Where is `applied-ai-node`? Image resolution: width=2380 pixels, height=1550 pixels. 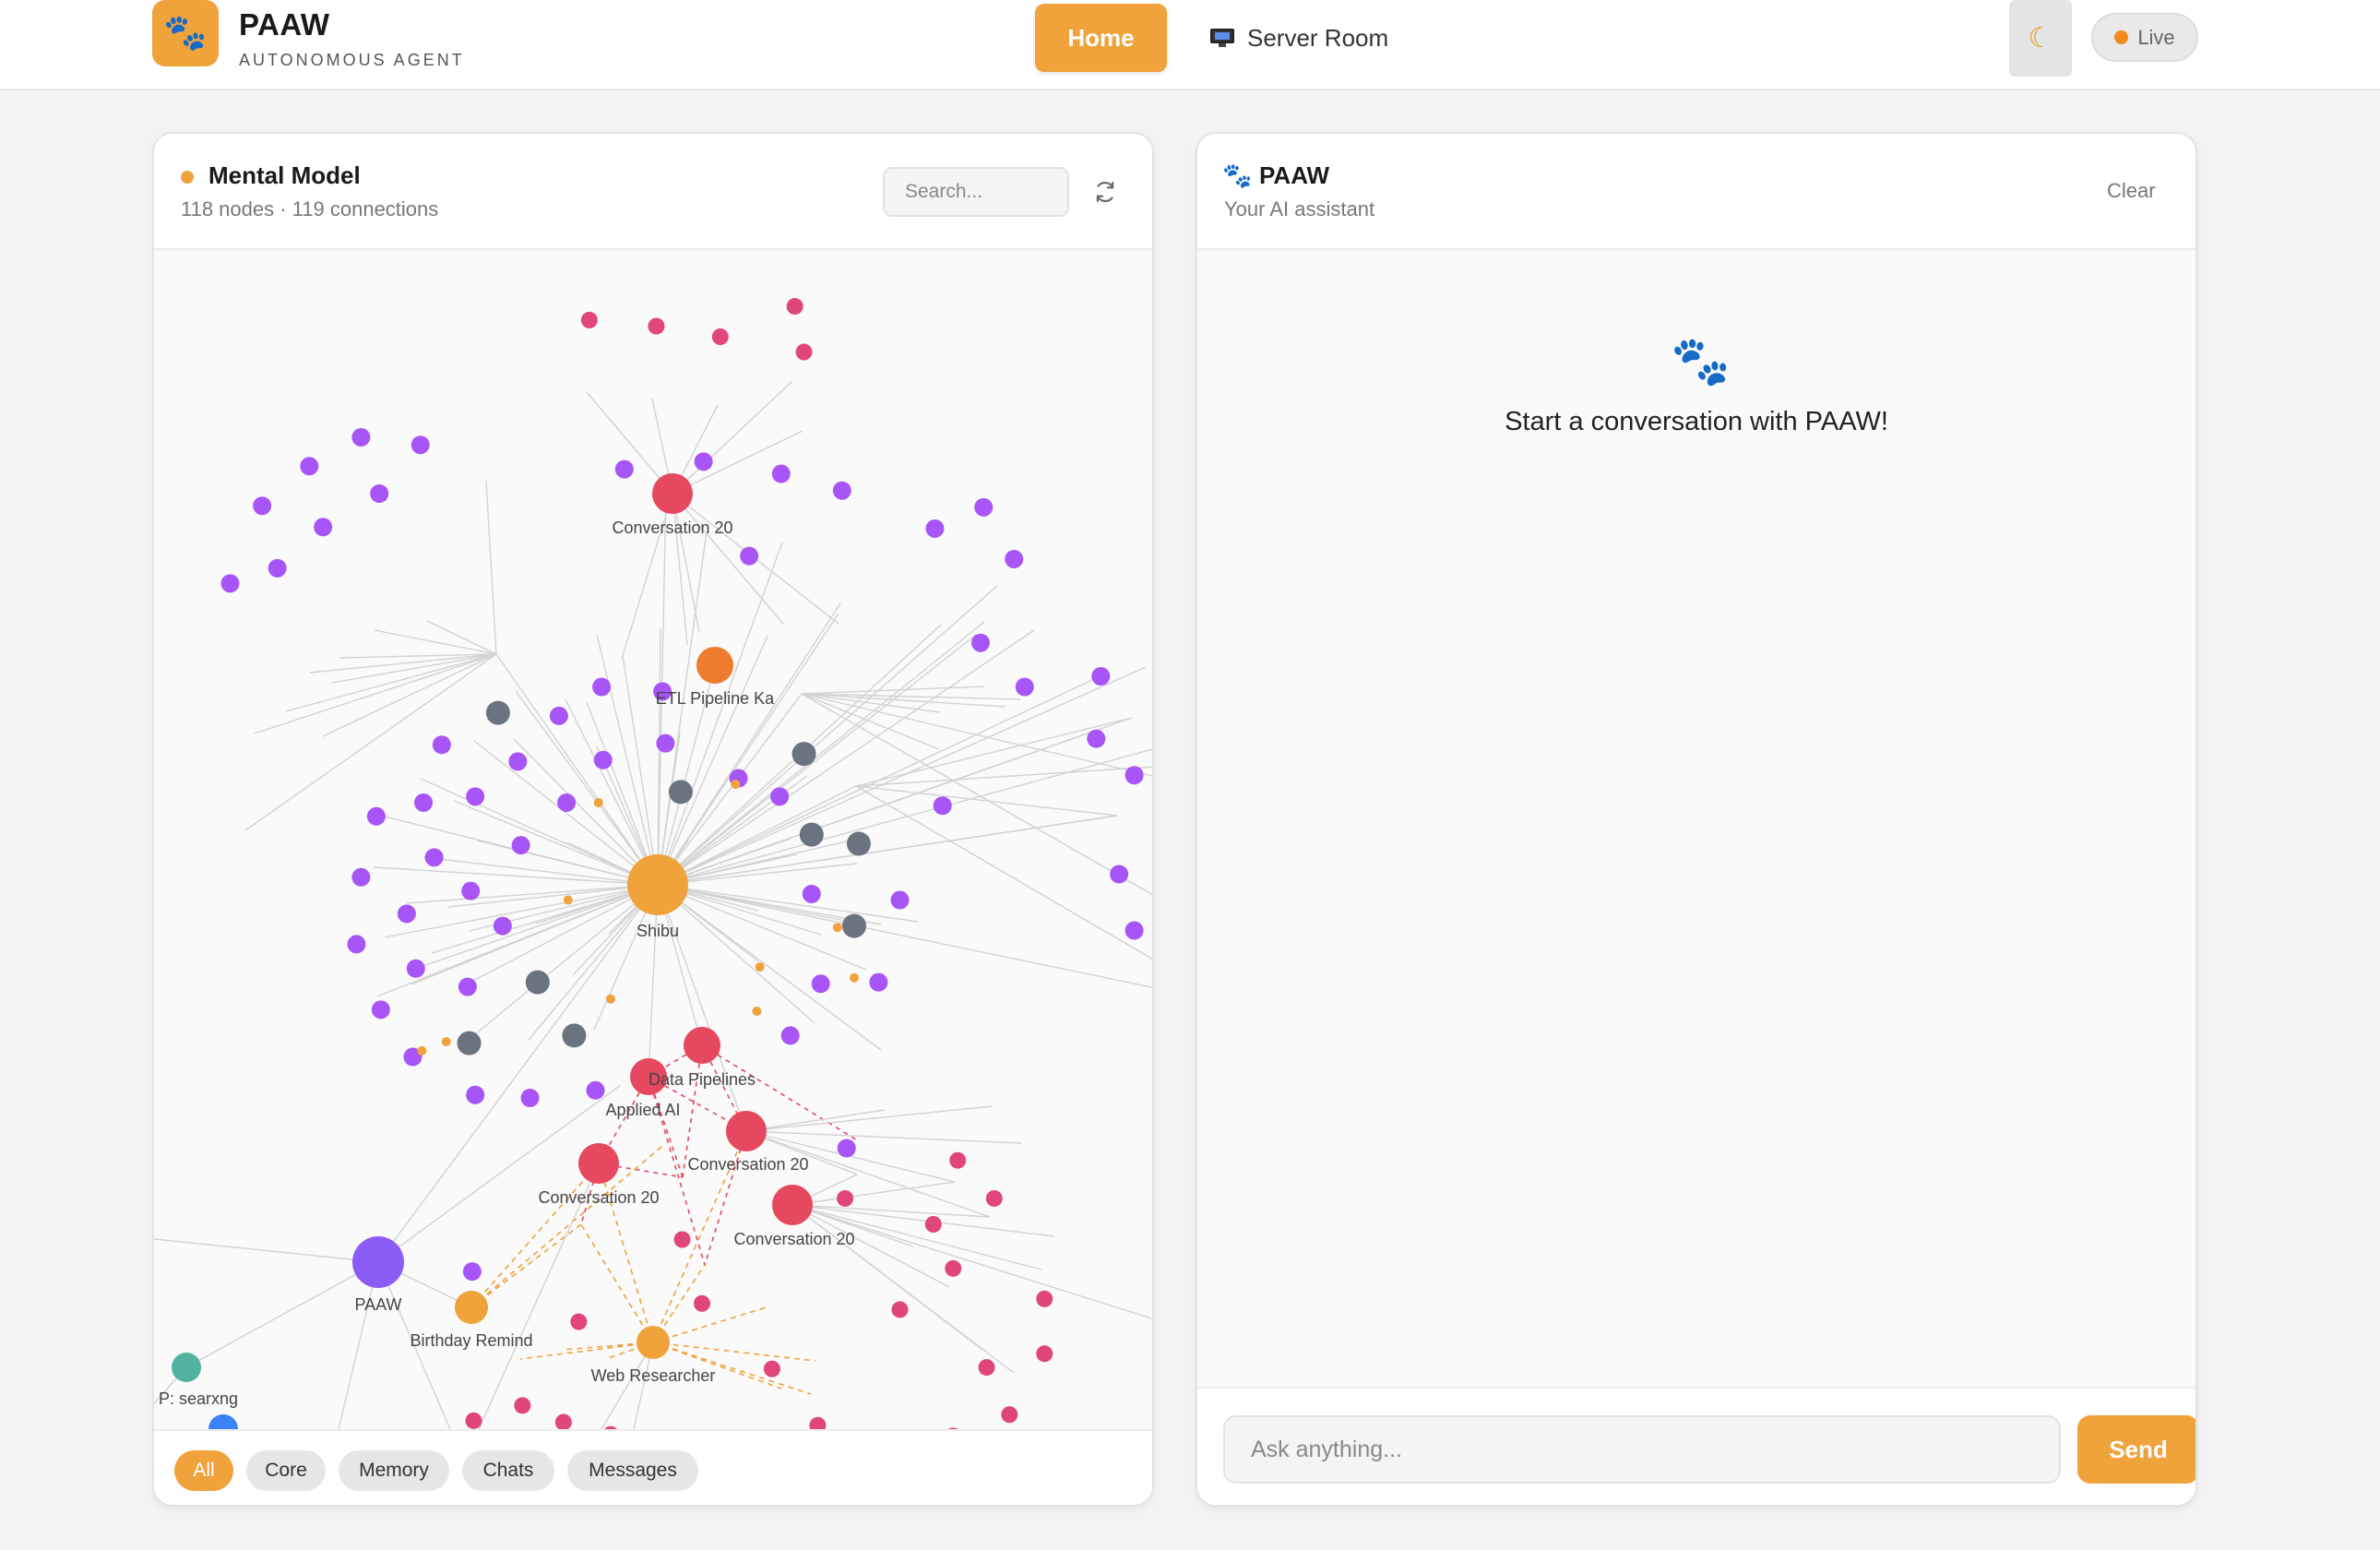
applied-ai-node is located at coordinates (648, 1077).